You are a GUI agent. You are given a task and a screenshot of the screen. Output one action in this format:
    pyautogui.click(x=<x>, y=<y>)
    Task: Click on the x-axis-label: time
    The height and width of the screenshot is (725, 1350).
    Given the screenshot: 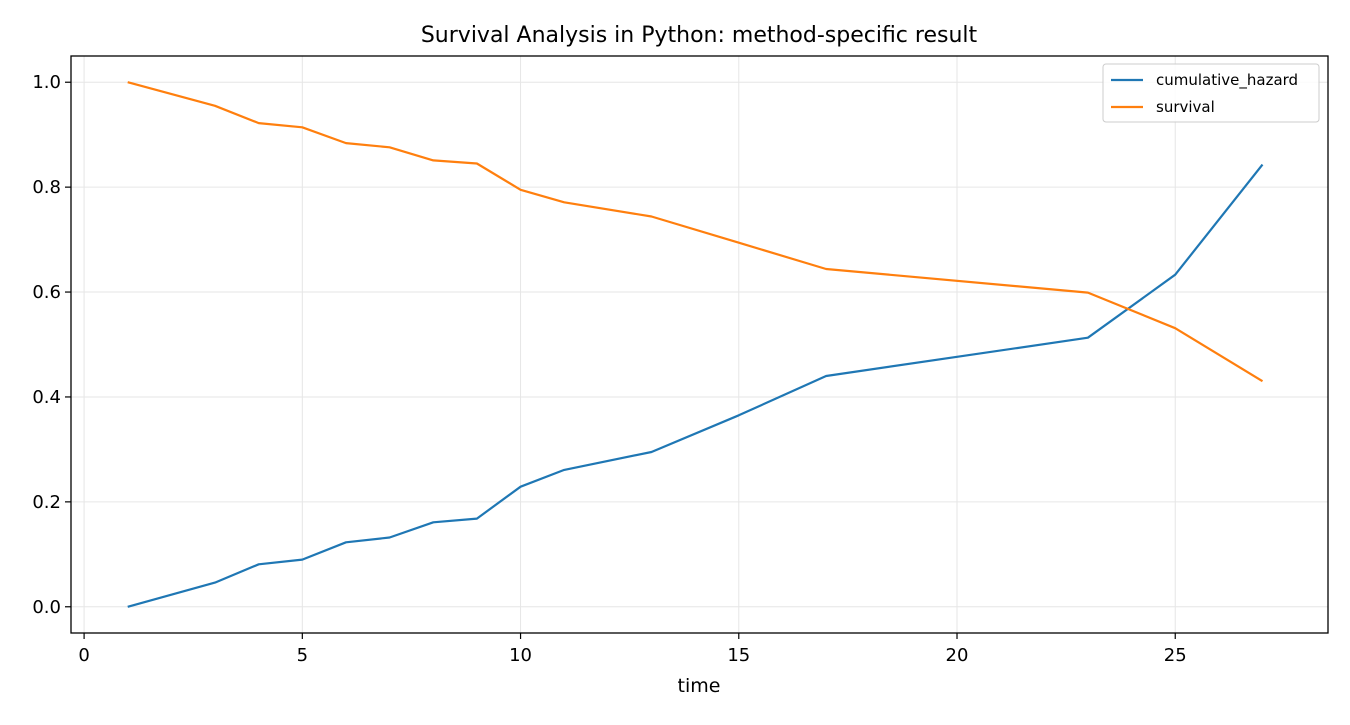 What is the action you would take?
    pyautogui.click(x=699, y=686)
    